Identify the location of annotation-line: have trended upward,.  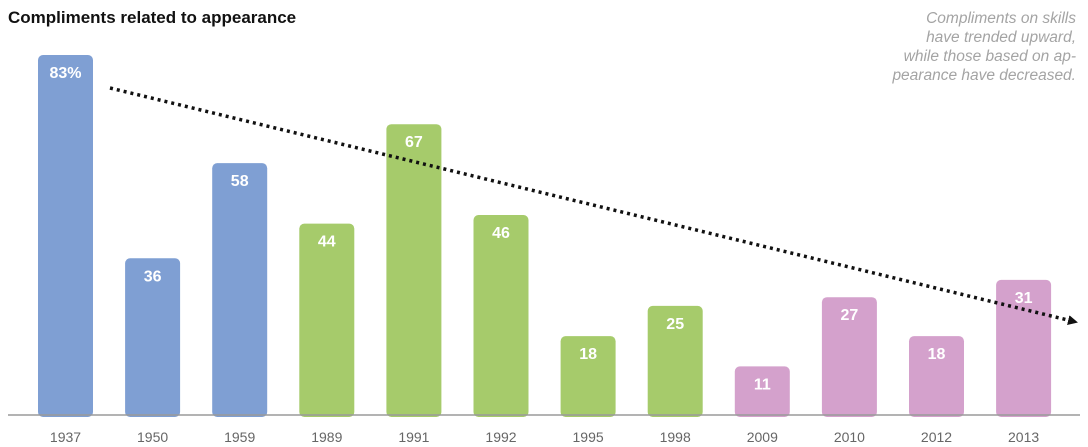
(1001, 37).